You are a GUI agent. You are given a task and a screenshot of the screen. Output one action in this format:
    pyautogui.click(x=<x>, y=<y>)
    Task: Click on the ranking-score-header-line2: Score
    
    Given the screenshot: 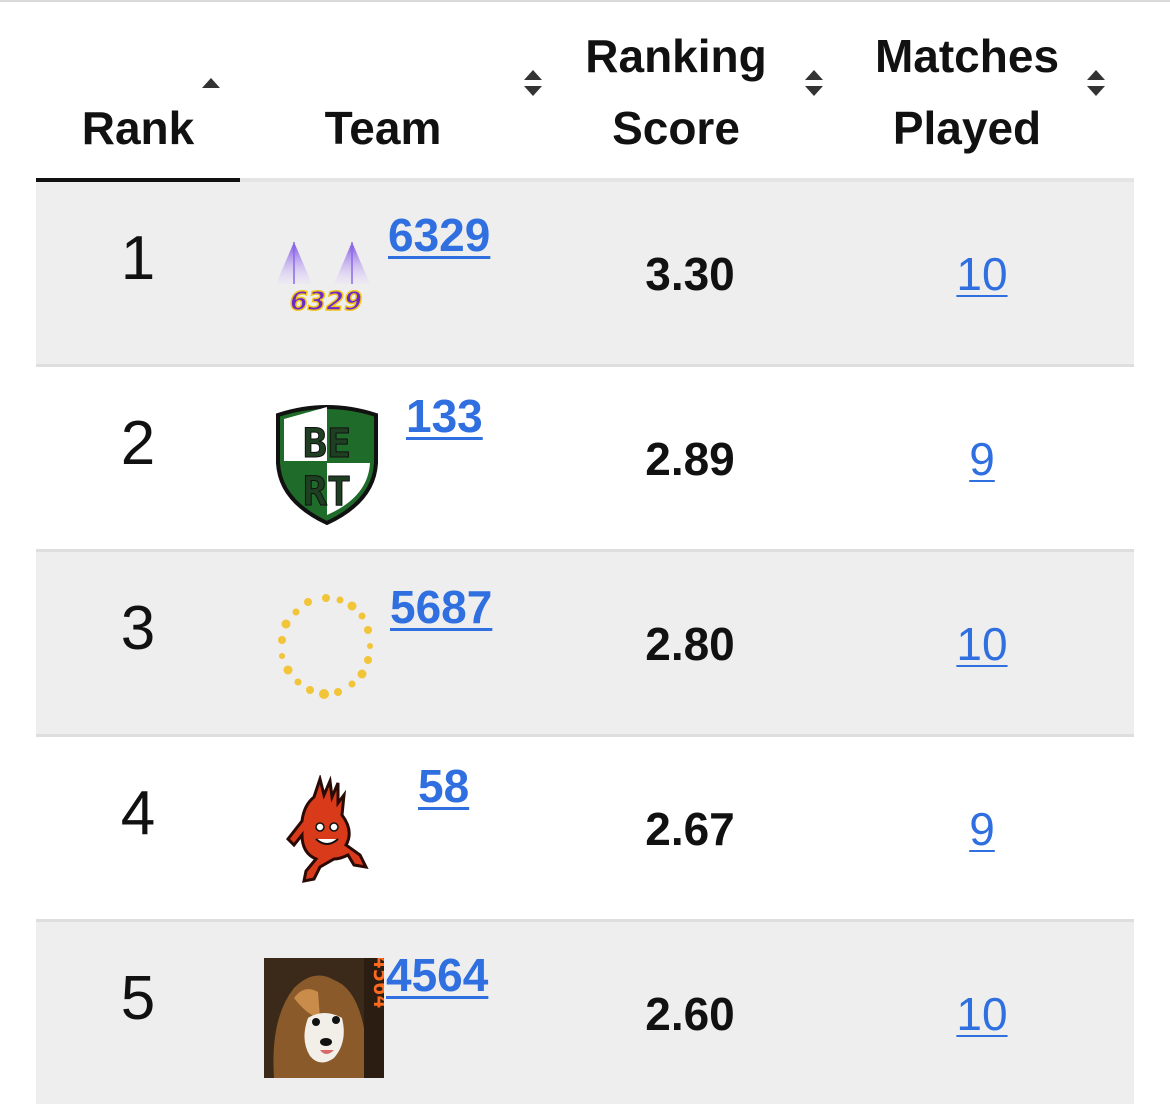 What is the action you would take?
    pyautogui.click(x=675, y=128)
    